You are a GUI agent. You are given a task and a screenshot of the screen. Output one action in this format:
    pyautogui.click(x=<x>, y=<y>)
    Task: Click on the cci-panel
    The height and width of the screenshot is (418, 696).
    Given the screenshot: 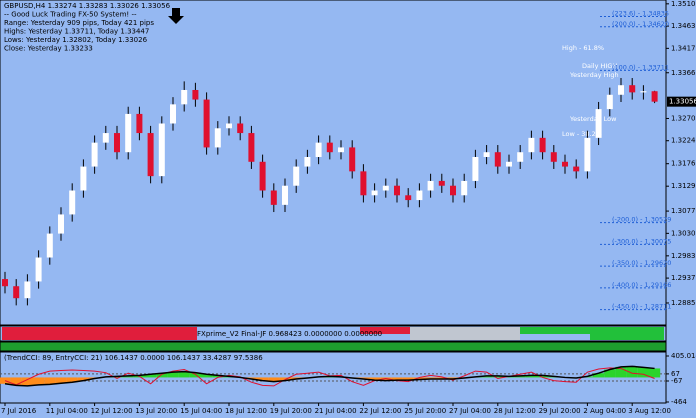 What is the action you would take?
    pyautogui.click(x=333, y=377)
    